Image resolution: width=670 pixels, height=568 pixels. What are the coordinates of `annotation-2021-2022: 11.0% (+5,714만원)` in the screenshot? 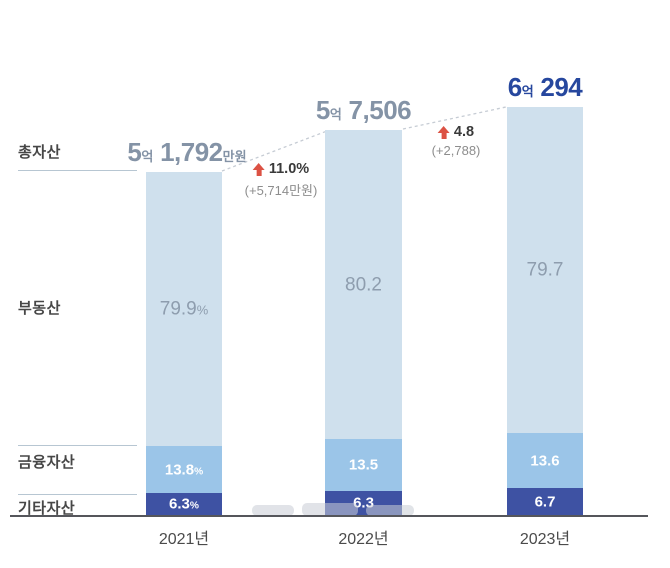 It's located at (281, 180).